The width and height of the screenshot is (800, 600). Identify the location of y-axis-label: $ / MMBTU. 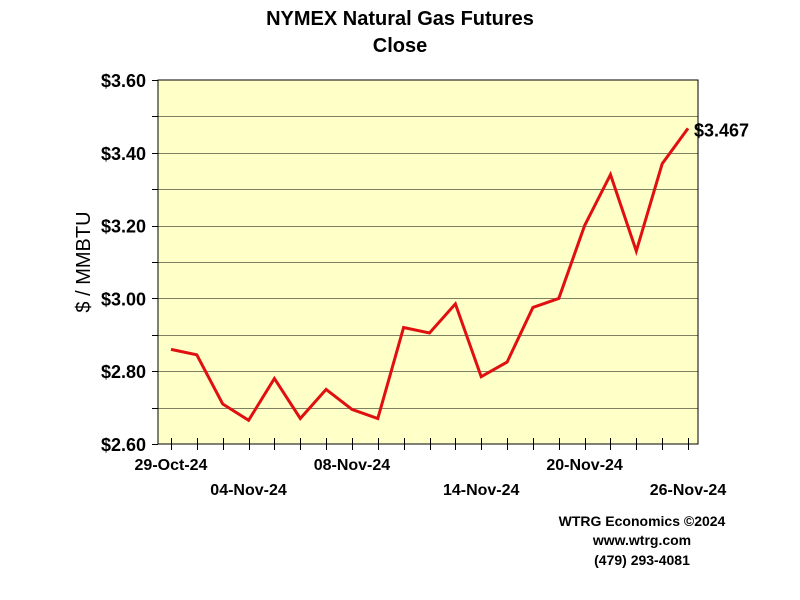
(84, 261).